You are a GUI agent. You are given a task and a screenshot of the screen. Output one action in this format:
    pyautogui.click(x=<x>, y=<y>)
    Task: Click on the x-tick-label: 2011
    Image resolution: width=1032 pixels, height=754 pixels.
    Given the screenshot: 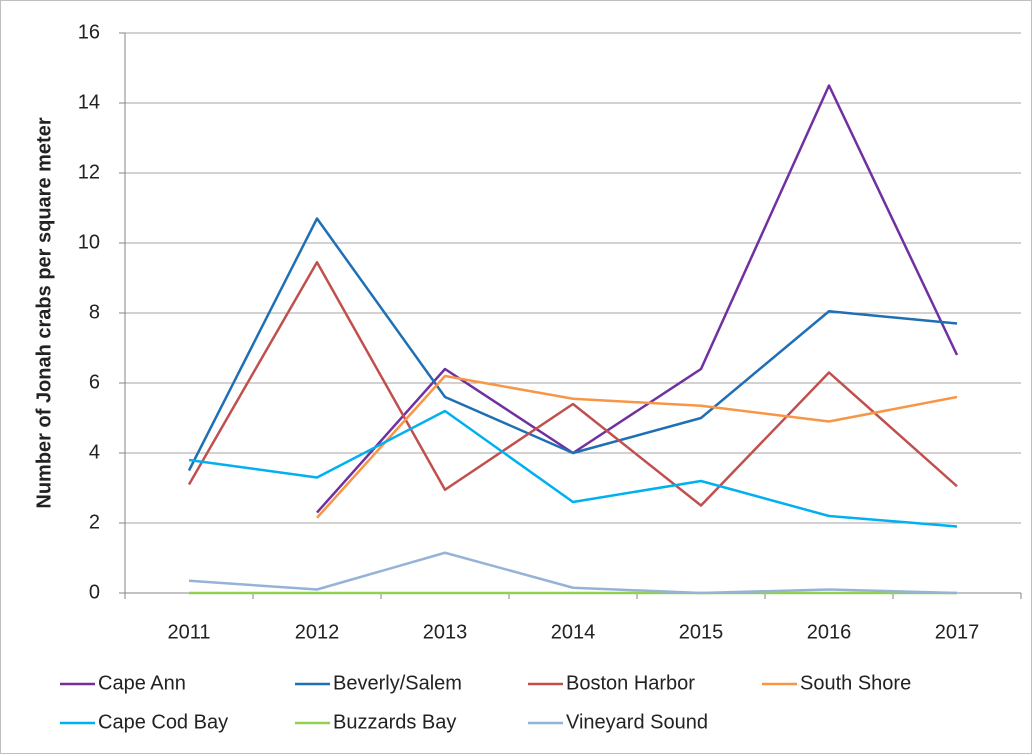 What is the action you would take?
    pyautogui.click(x=188, y=632)
    